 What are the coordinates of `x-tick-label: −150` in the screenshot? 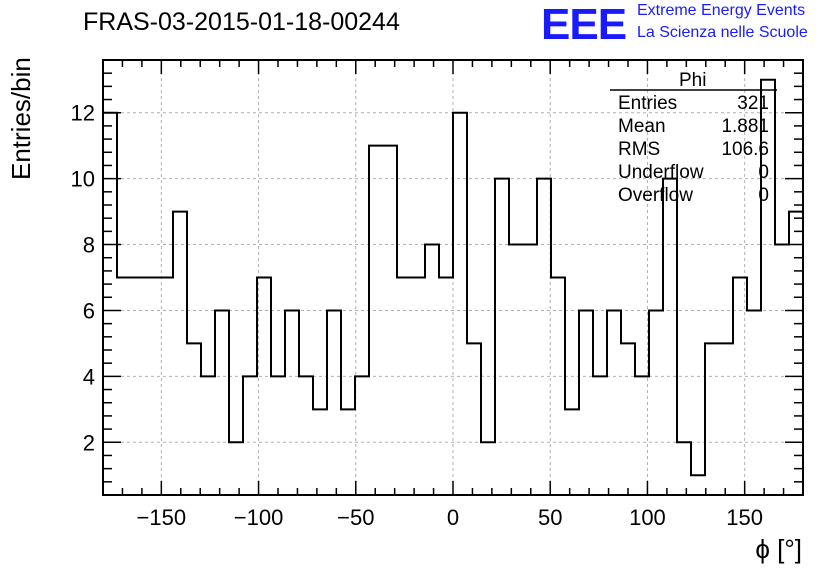 It's located at (162, 517).